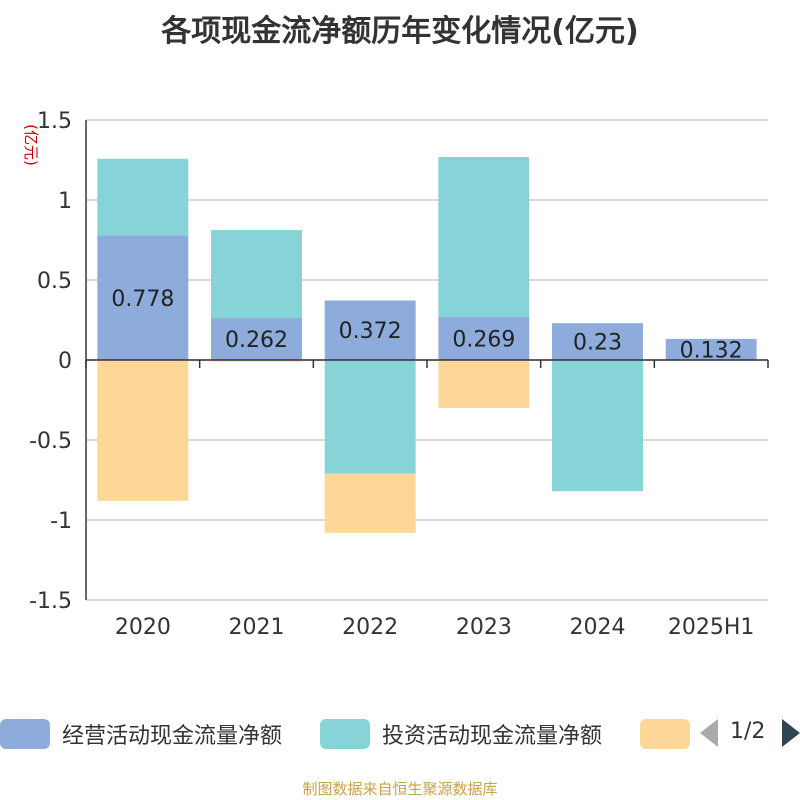  What do you see at coordinates (345, 734) in the screenshot?
I see `legend-swatch-investing` at bounding box center [345, 734].